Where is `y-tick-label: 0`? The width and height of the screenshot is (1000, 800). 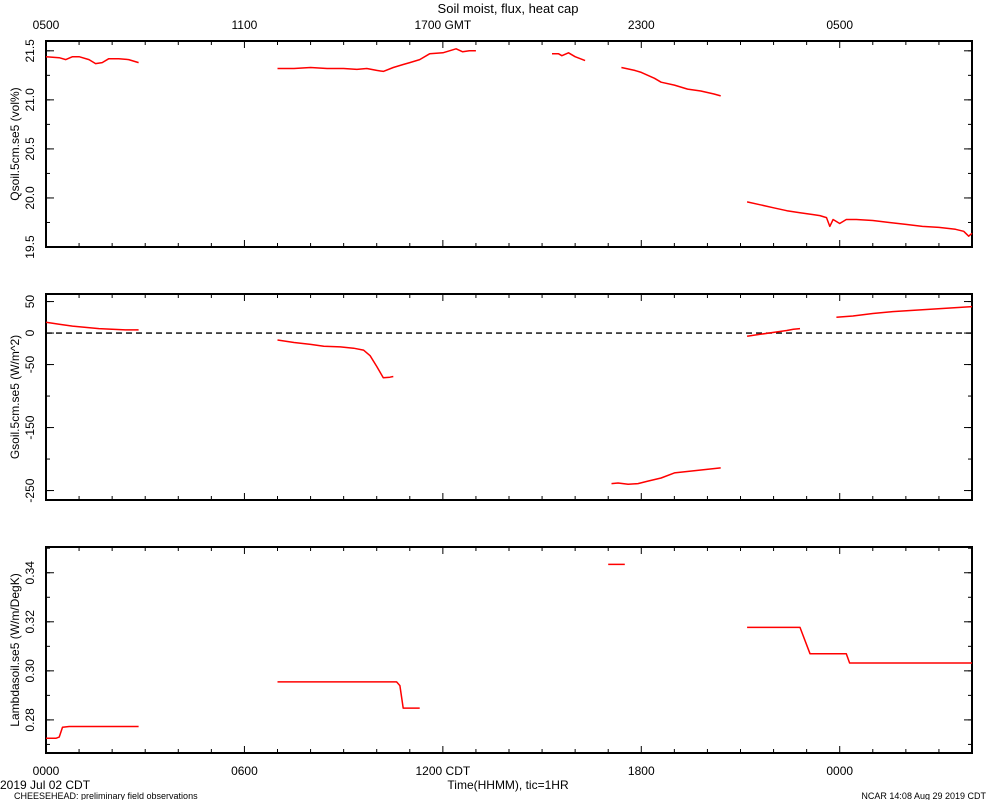
y-tick-label: 0 is located at coordinates (30, 332).